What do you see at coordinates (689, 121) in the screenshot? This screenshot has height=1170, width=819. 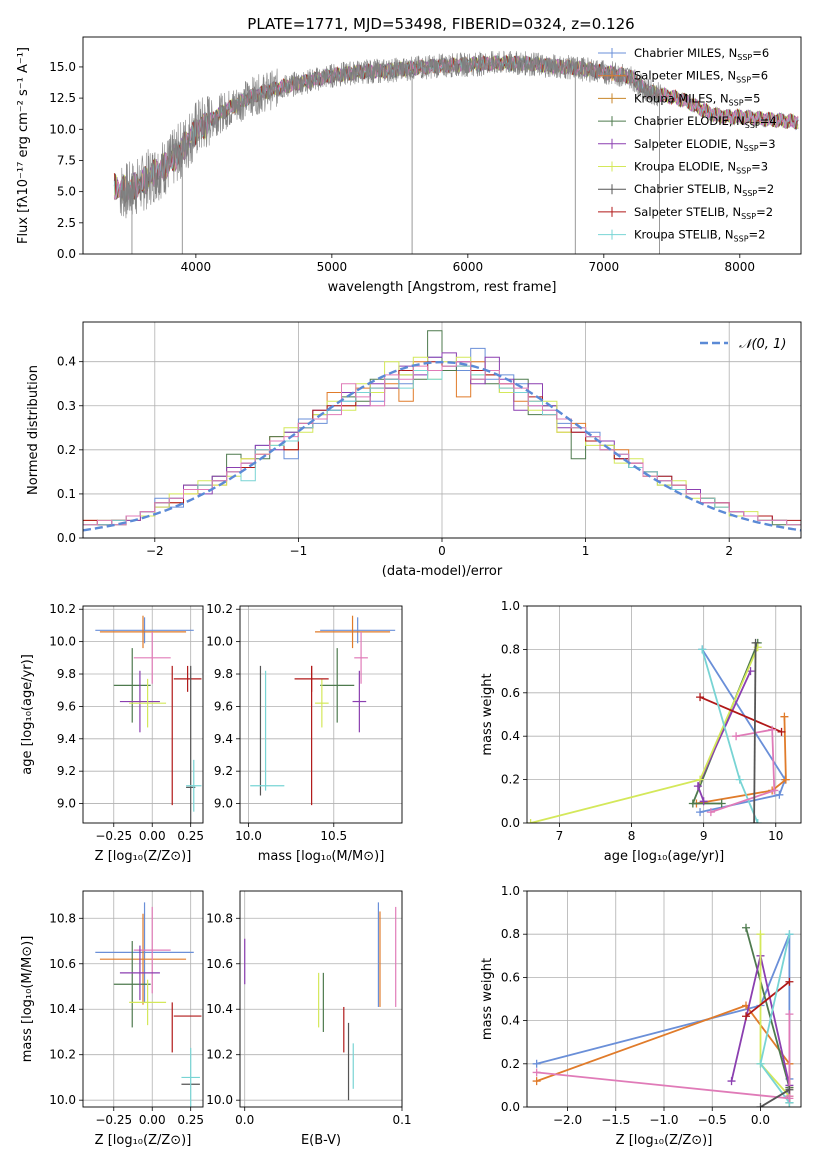 I see `legend-label-prefix: Chabrier ELODIE, N` at bounding box center [689, 121].